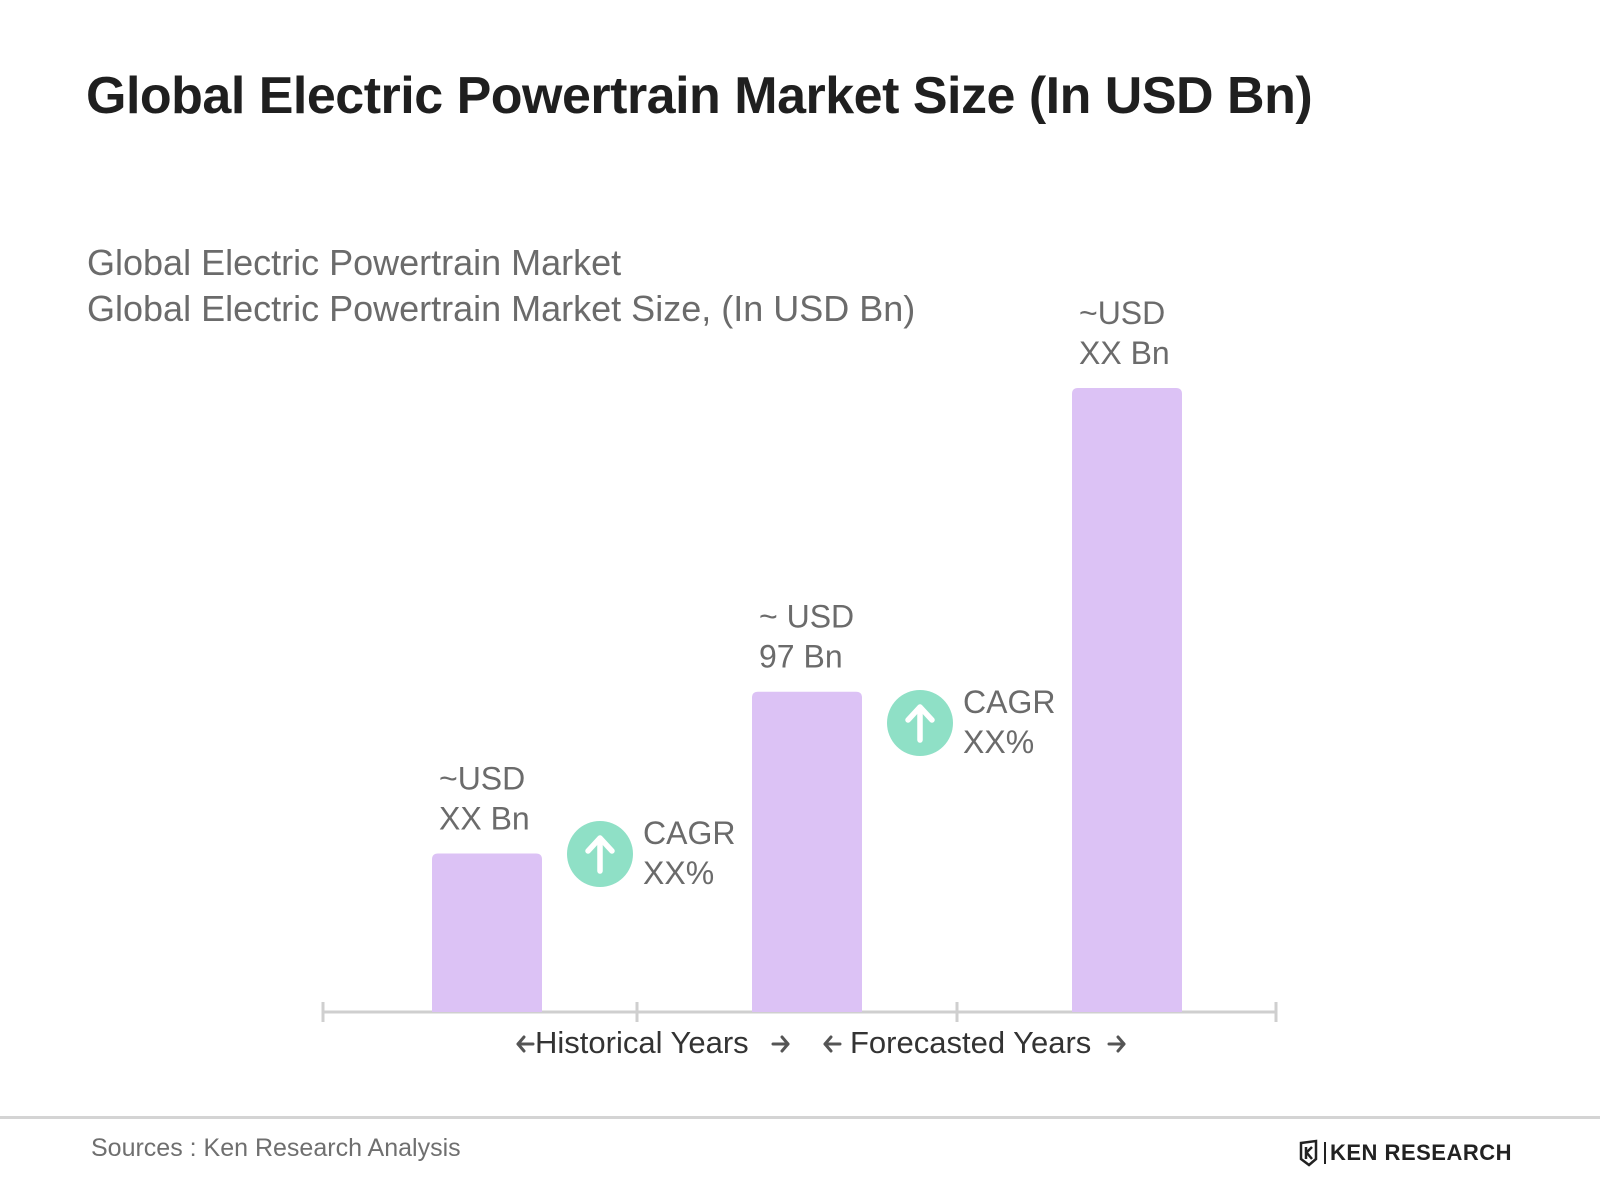 The height and width of the screenshot is (1200, 1600). What do you see at coordinates (1009, 702) in the screenshot?
I see `cagr-label-2: CAGR` at bounding box center [1009, 702].